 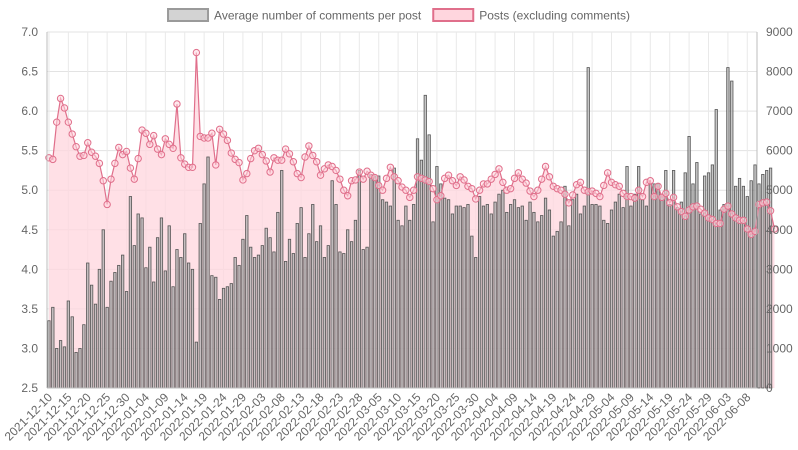 What do you see at coordinates (554, 16) in the screenshot?
I see `legend-label: Posts (excluding comments)` at bounding box center [554, 16].